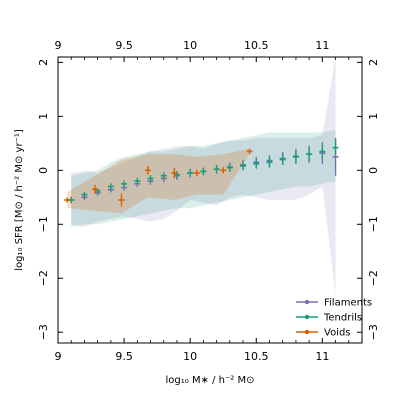 The image size is (415, 415). Describe the element at coordinates (43, 116) in the screenshot. I see `y-tick-label: 1` at that location.